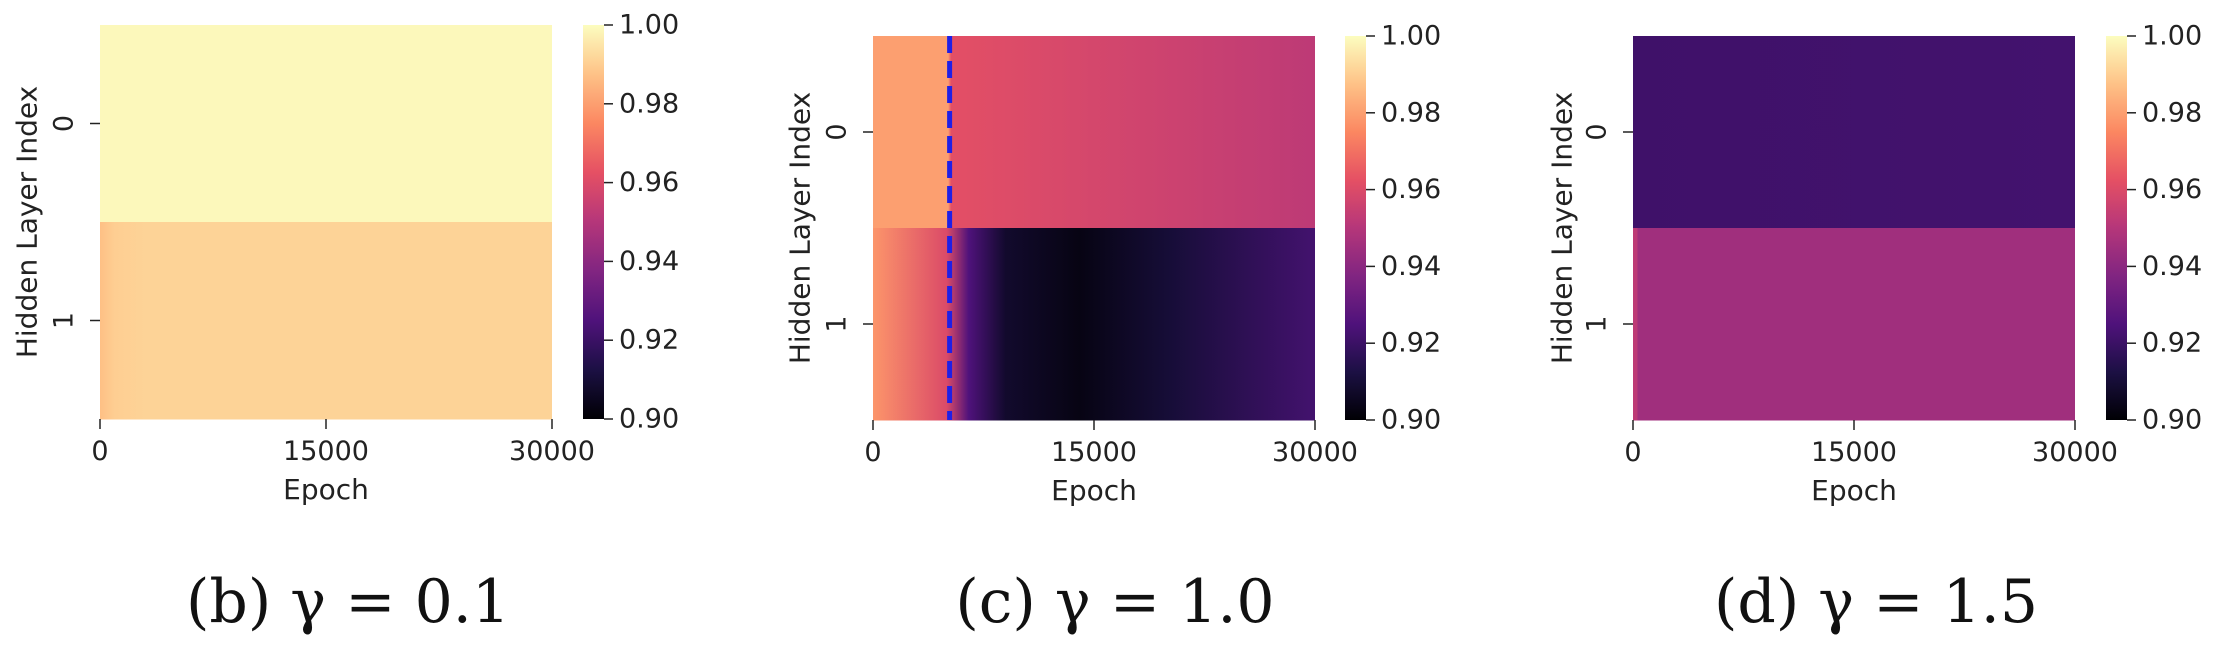 This screenshot has width=2220, height=646. Describe the element at coordinates (1876, 602) in the screenshot. I see `subfigure-caption: (d) γ = 1.5` at that location.